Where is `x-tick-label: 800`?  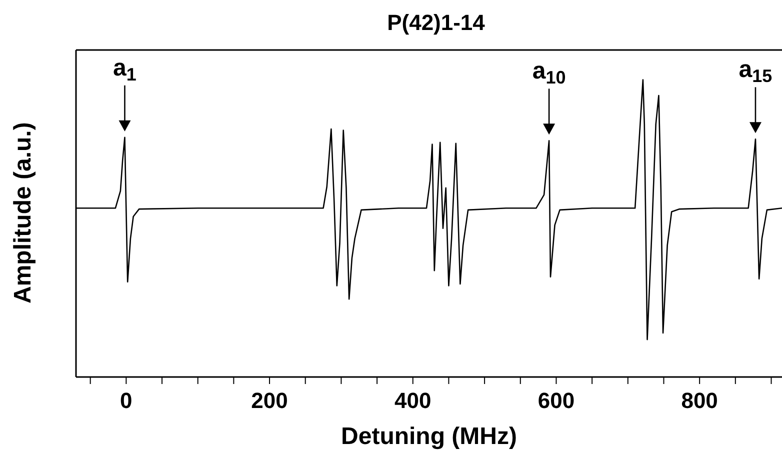
x-tick-label: 800 is located at coordinates (699, 400).